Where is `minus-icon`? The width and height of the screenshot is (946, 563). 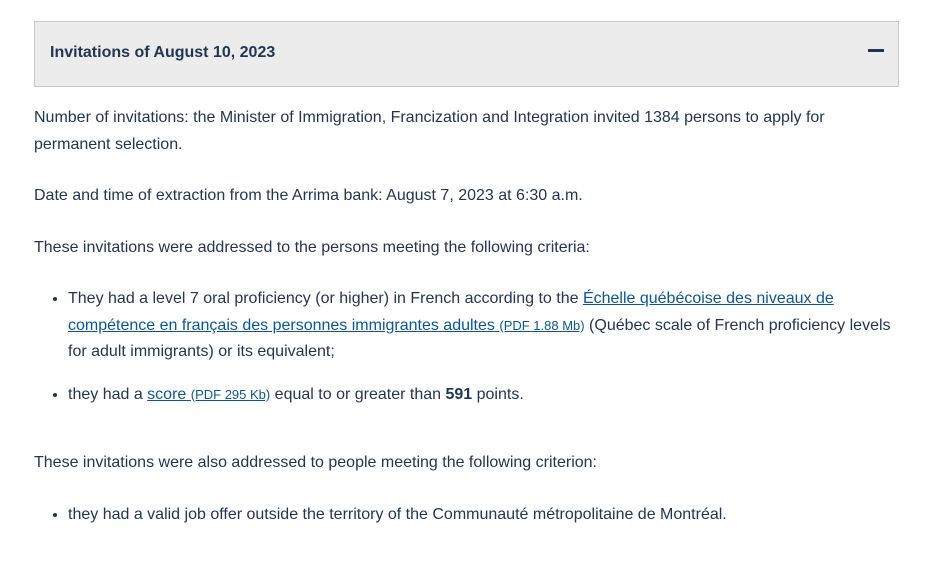
minus-icon is located at coordinates (876, 50).